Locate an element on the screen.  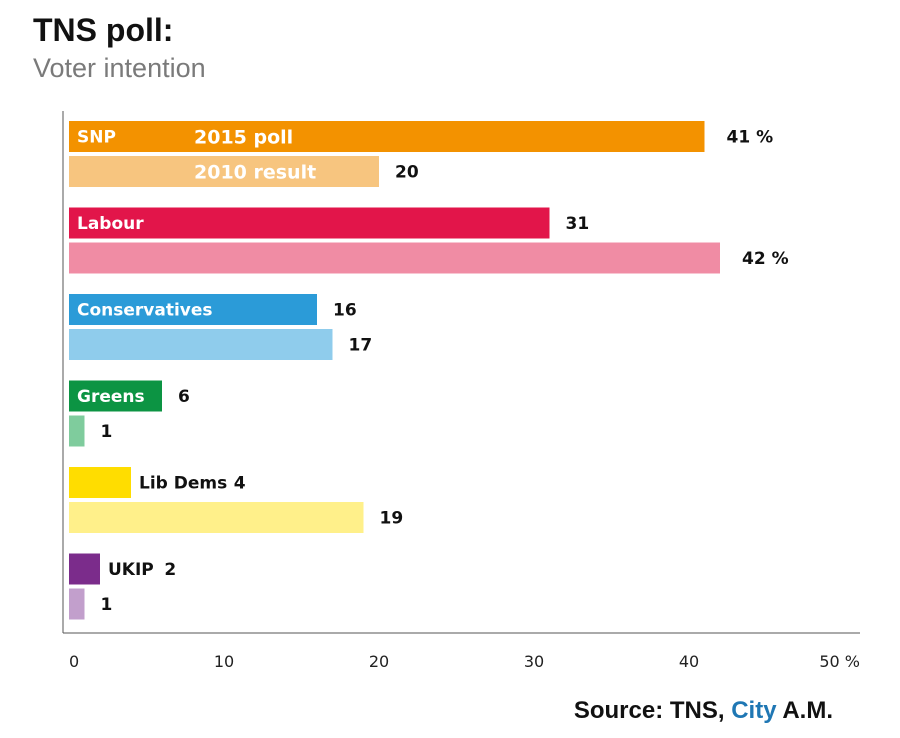
bar-ukip-2015-poll is located at coordinates (84, 569).